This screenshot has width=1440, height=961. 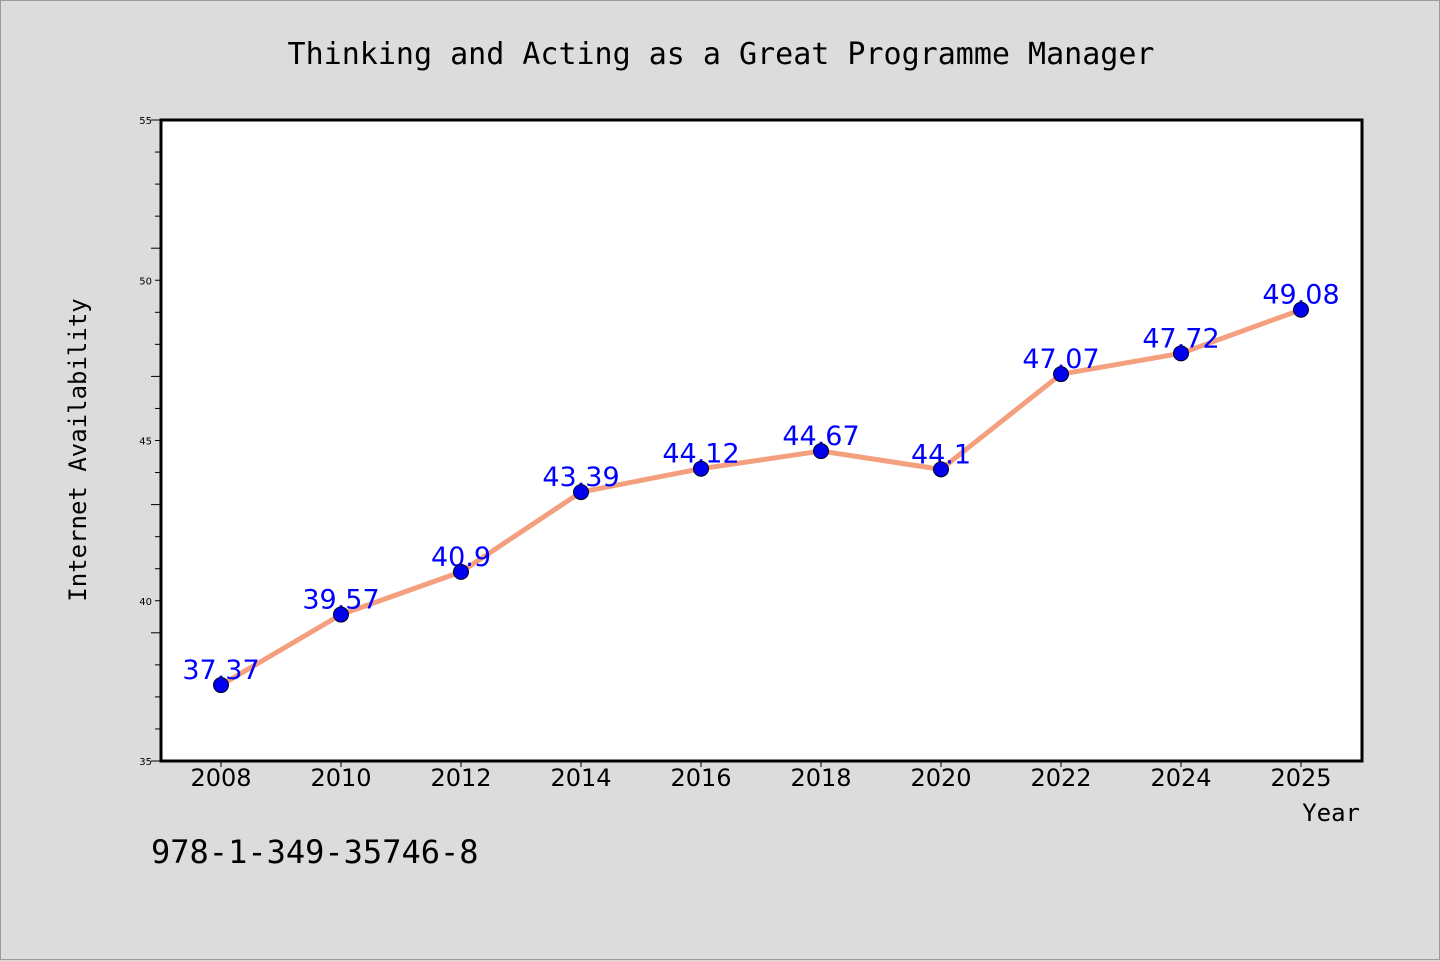 What do you see at coordinates (1300, 778) in the screenshot?
I see `x-tick-label: 2025` at bounding box center [1300, 778].